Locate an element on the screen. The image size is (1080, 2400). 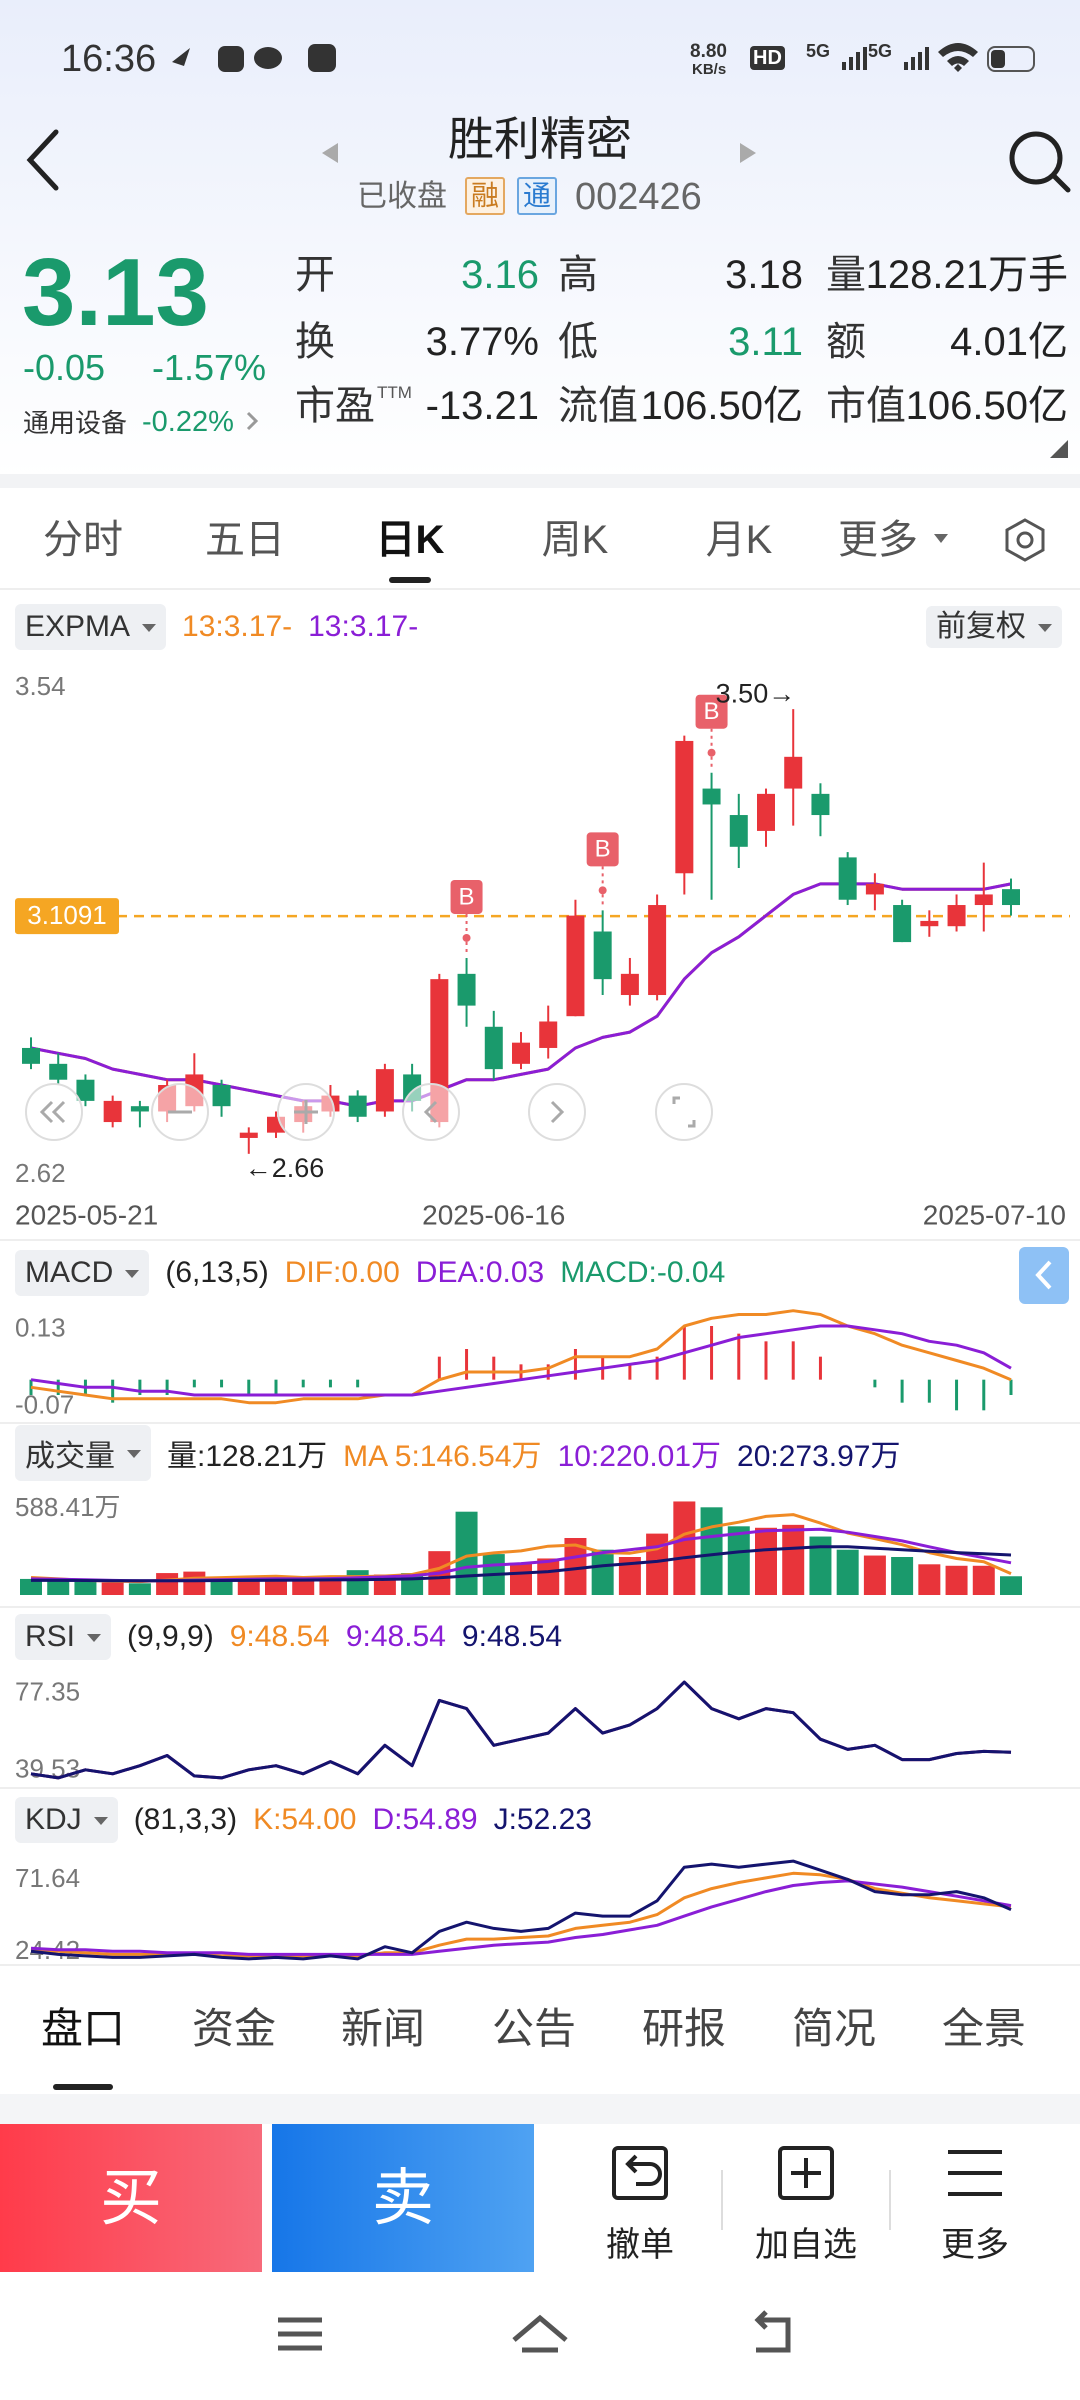
stat-value: 3.18 is located at coordinates (764, 275).